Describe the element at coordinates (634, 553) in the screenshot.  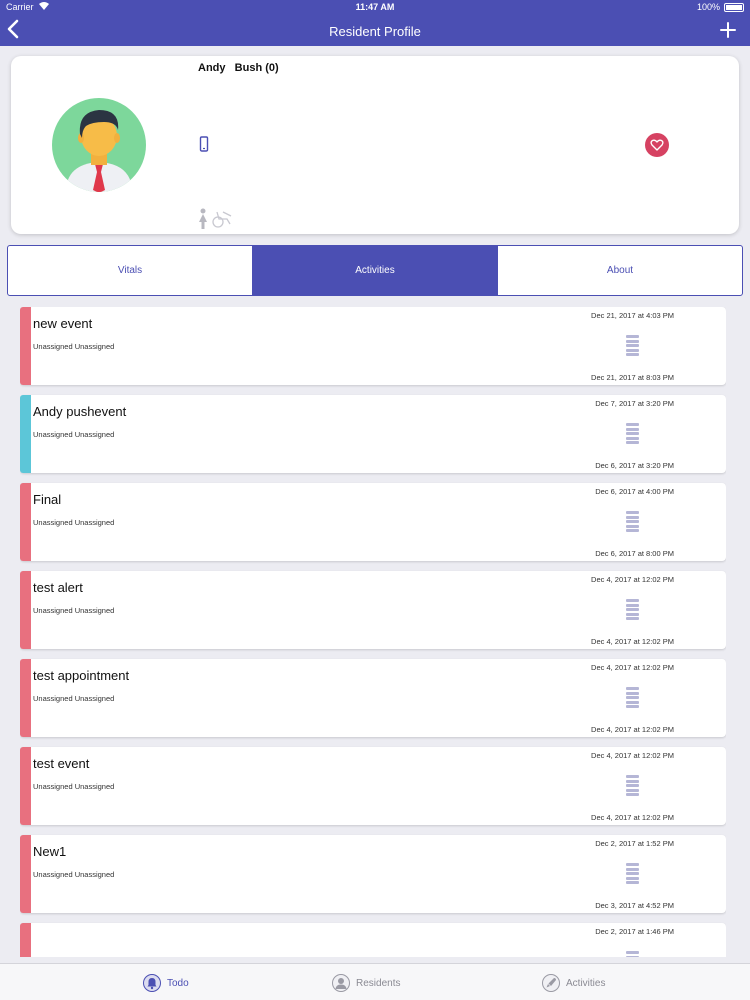
I see `activity-end-time: Dec 6, 2017 at 8:00 PM` at that location.